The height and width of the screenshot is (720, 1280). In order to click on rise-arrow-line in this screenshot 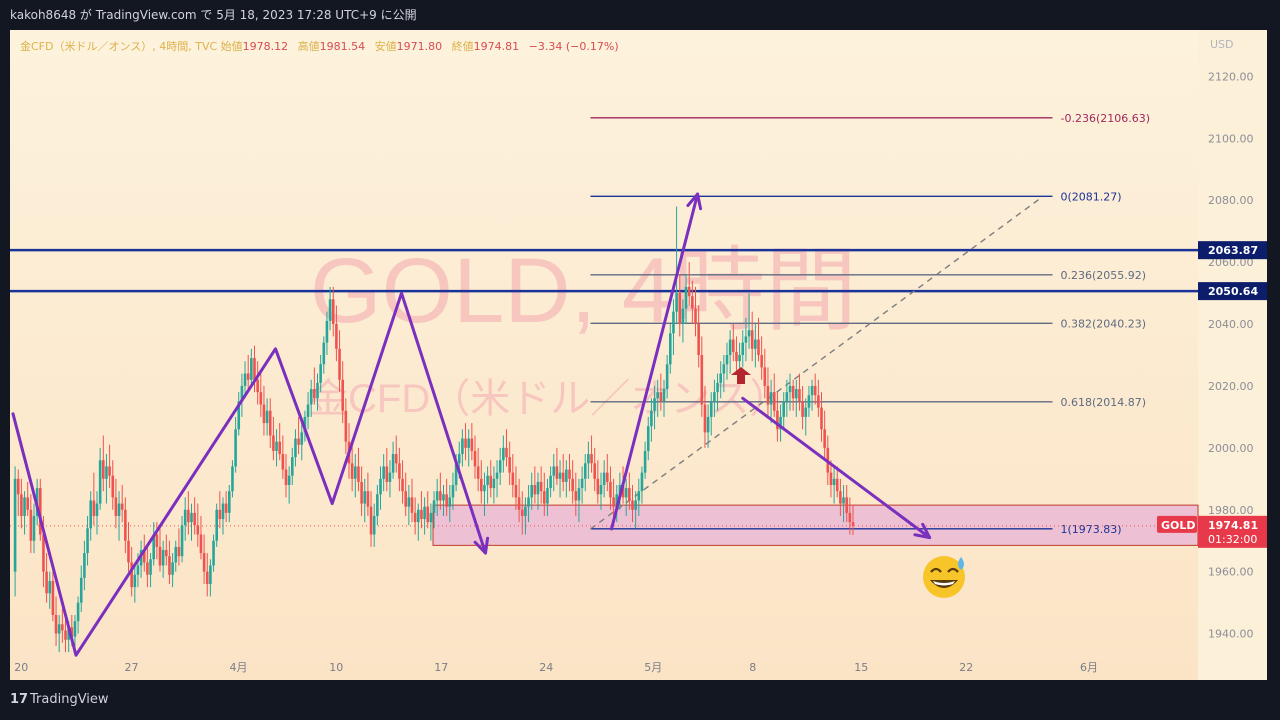, I will do `click(655, 361)`.